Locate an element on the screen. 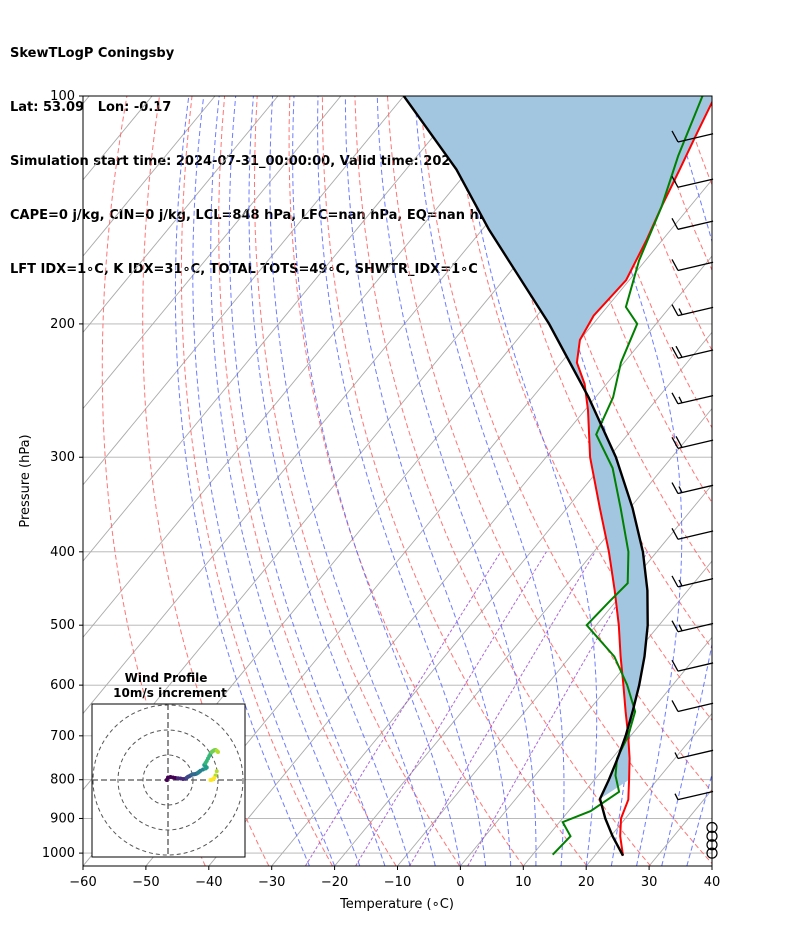 This screenshot has height=937, width=794. x-tick-label: 20 is located at coordinates (586, 882).